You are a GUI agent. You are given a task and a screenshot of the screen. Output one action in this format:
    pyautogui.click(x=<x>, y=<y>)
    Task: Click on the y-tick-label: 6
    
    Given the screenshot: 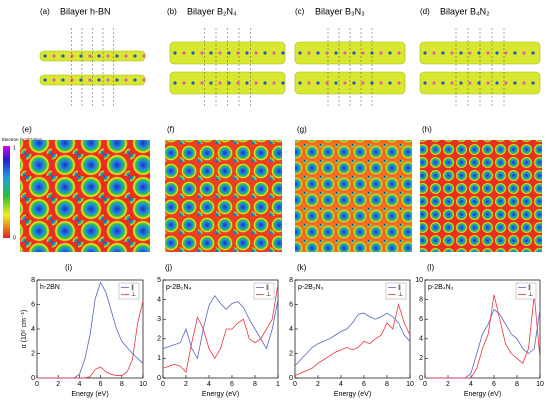 What is the action you would take?
    pyautogui.click(x=33, y=304)
    